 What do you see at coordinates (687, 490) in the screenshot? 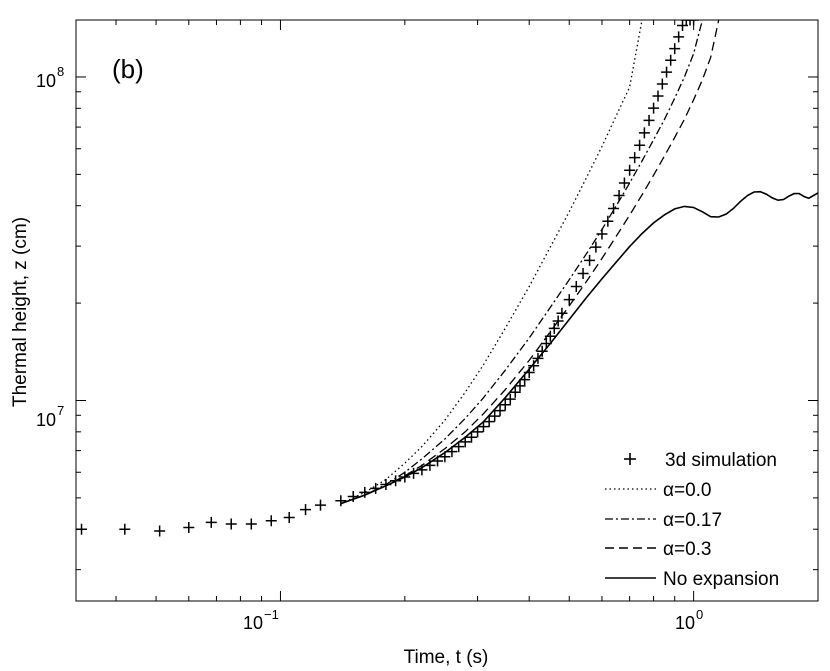
I see `legend-label-alpha-0: α=0.0` at bounding box center [687, 490].